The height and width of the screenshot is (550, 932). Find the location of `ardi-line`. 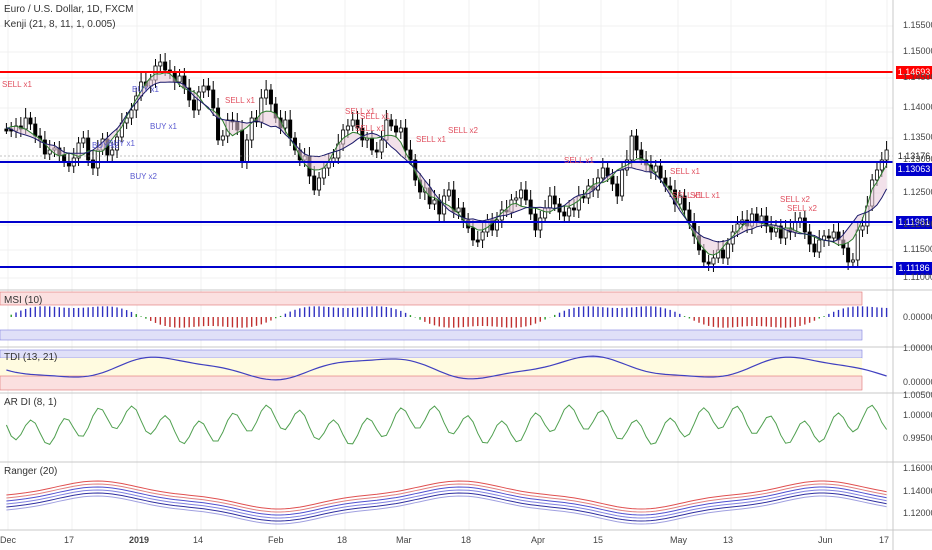

ardi-line is located at coordinates (446, 425).